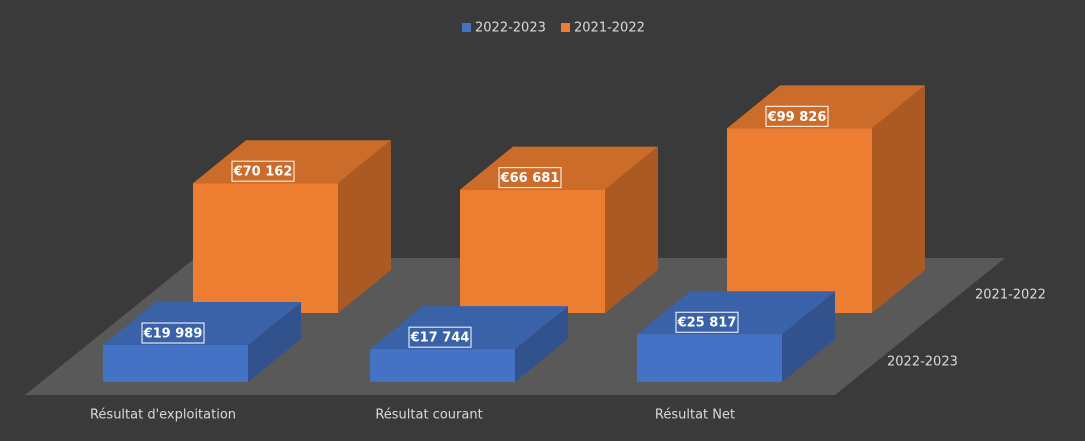  What do you see at coordinates (428, 415) in the screenshot?
I see `x-tick-label: Résultat courant` at bounding box center [428, 415].